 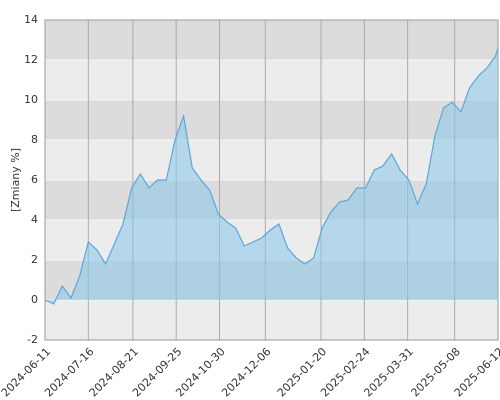 What do you see at coordinates (34, 219) in the screenshot?
I see `y-tick-label: 4` at bounding box center [34, 219].